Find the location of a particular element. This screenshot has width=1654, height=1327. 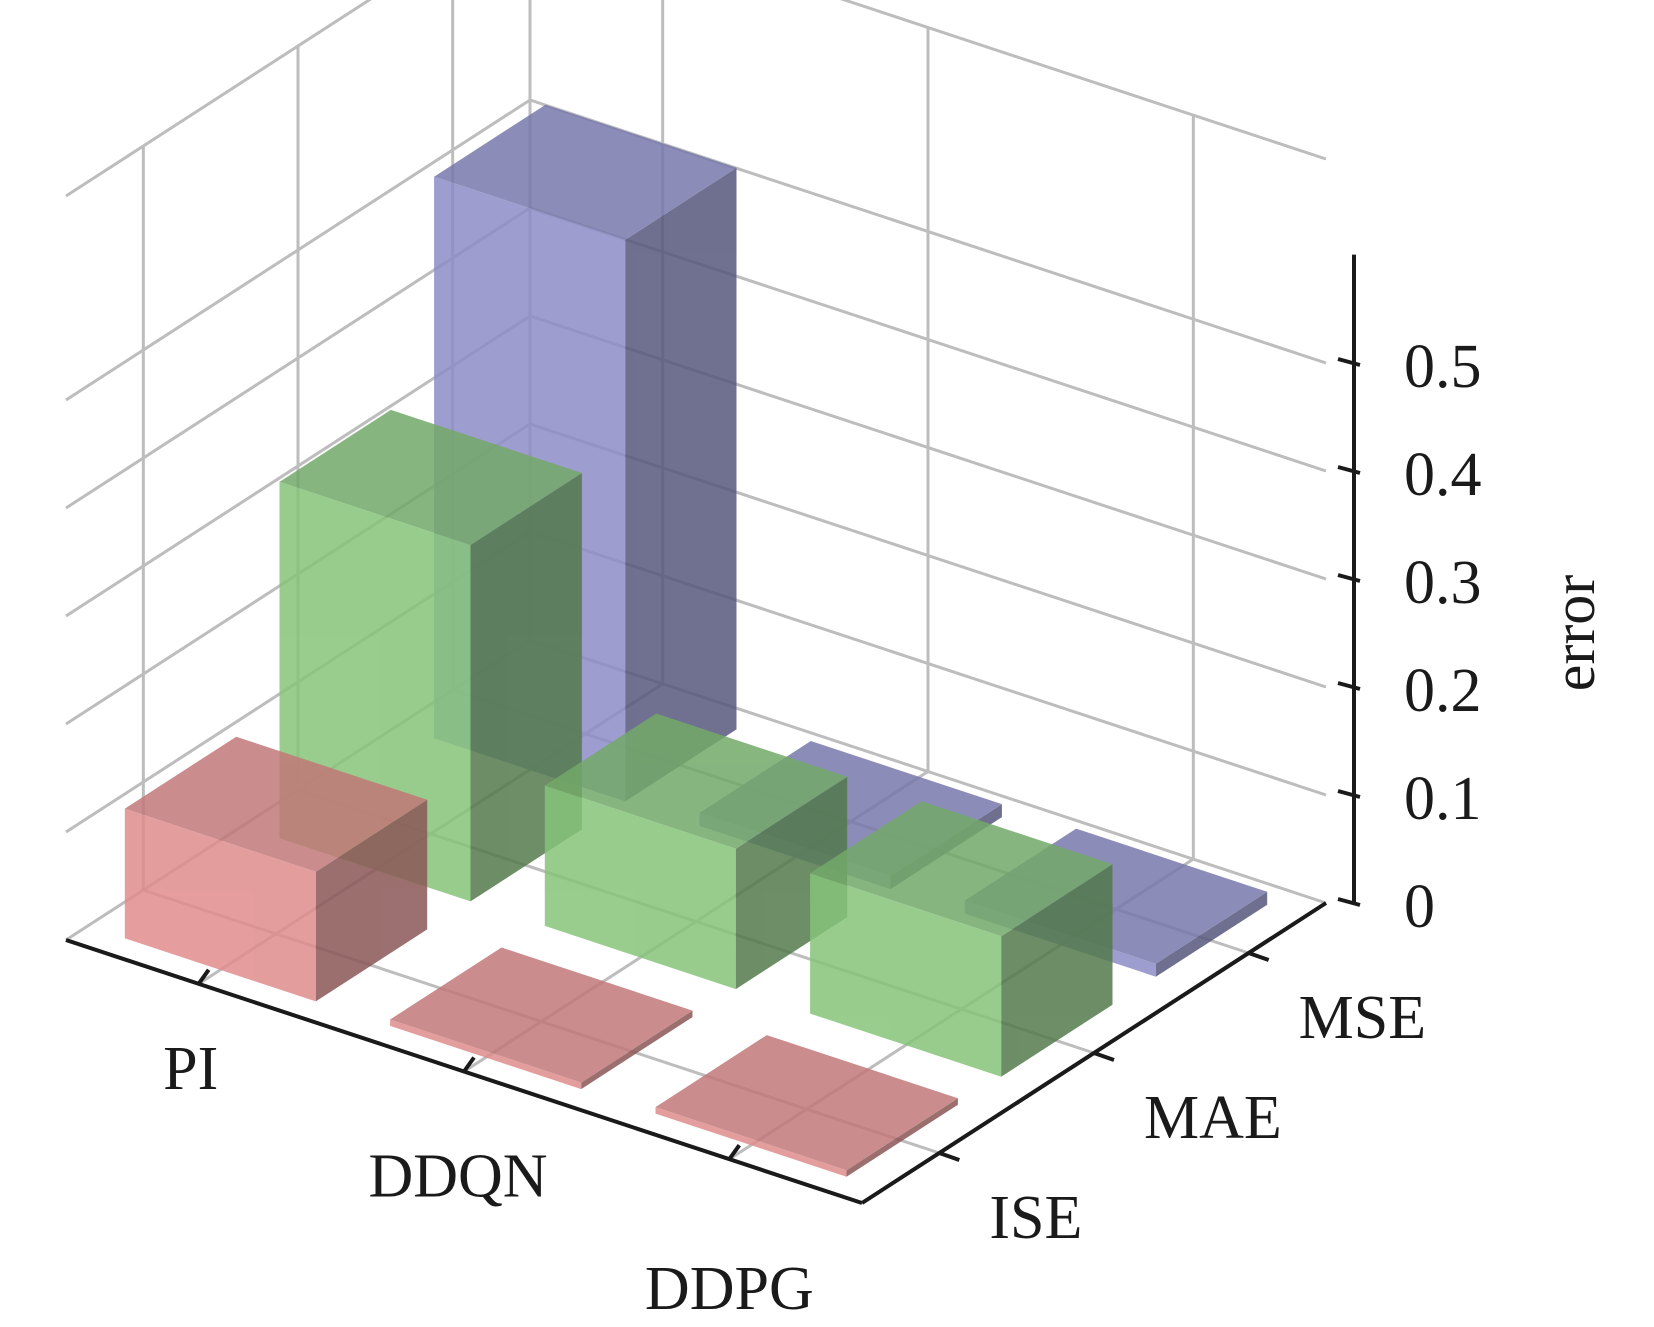

bar-ise-pi is located at coordinates (276, 869).